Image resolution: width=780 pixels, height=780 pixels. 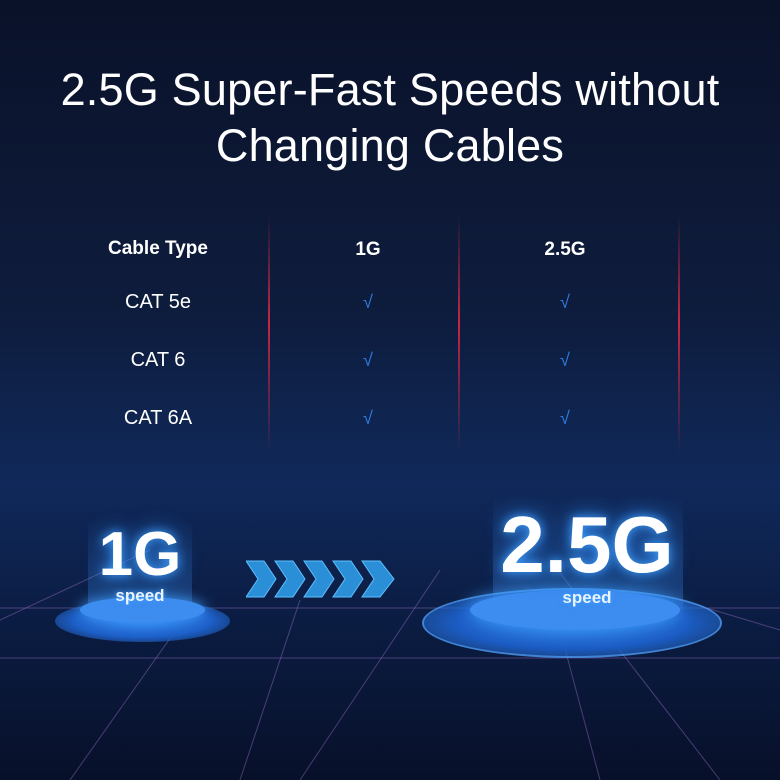 I want to click on row-cable-type: CAT 5e, so click(x=158, y=302).